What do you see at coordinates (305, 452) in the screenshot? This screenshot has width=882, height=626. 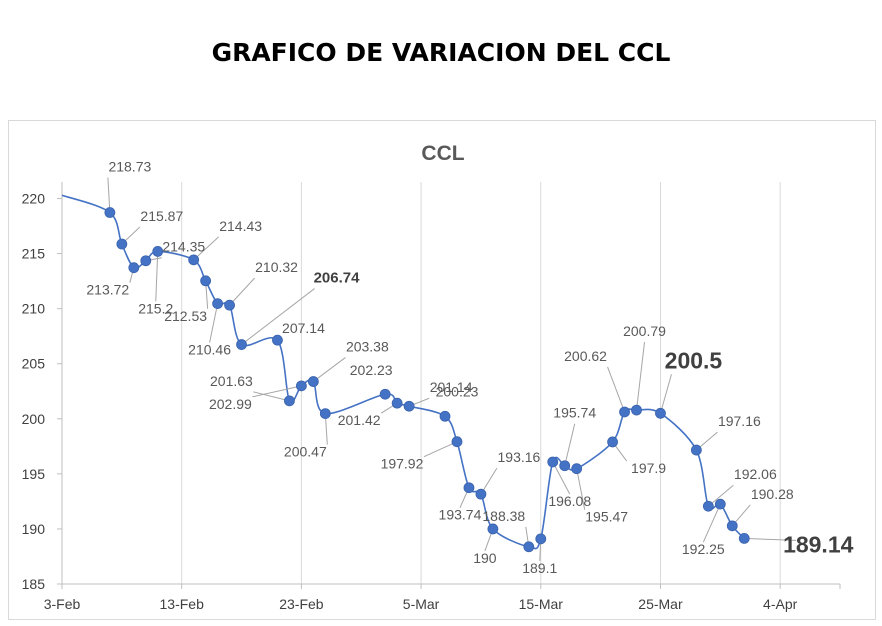 I see `data-label: 200.47` at bounding box center [305, 452].